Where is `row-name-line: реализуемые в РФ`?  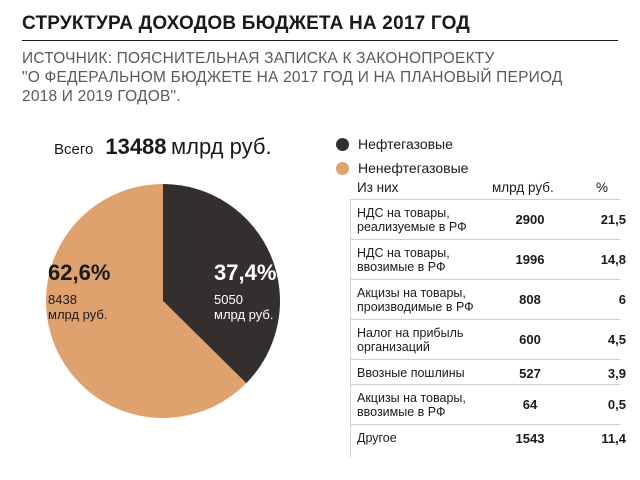 row-name-line: реализуемые в РФ is located at coordinates (412, 227).